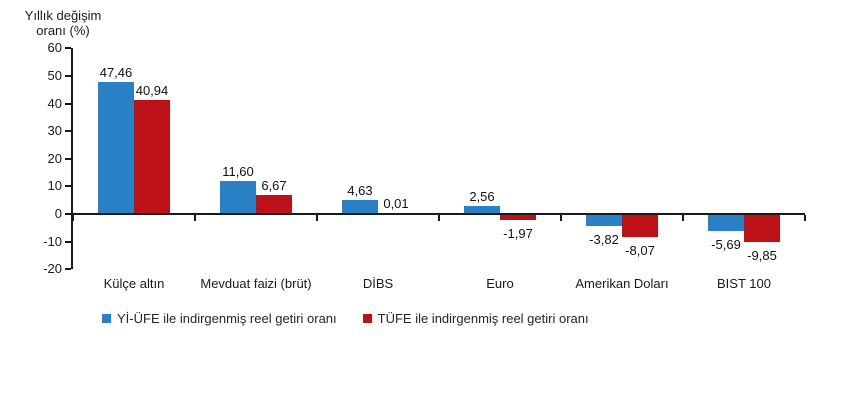 The height and width of the screenshot is (413, 850). I want to click on y-axis-title: Yıllık değişim oranı (%), so click(63, 23).